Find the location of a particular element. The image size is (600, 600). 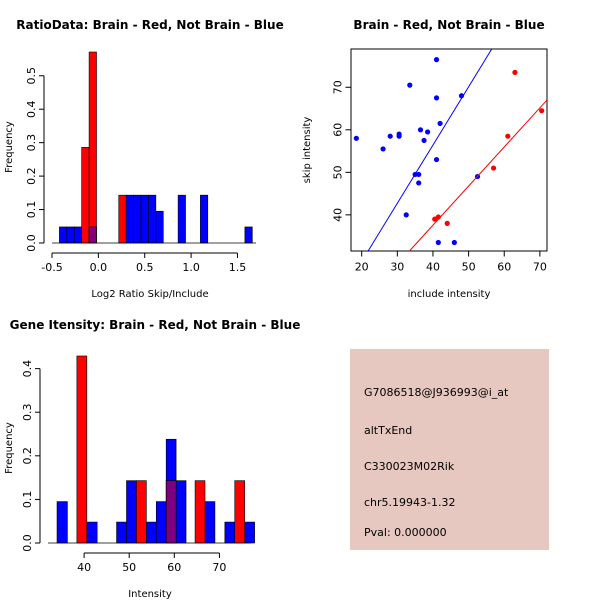

intensity-x-tick-label: 70 is located at coordinates (219, 567).